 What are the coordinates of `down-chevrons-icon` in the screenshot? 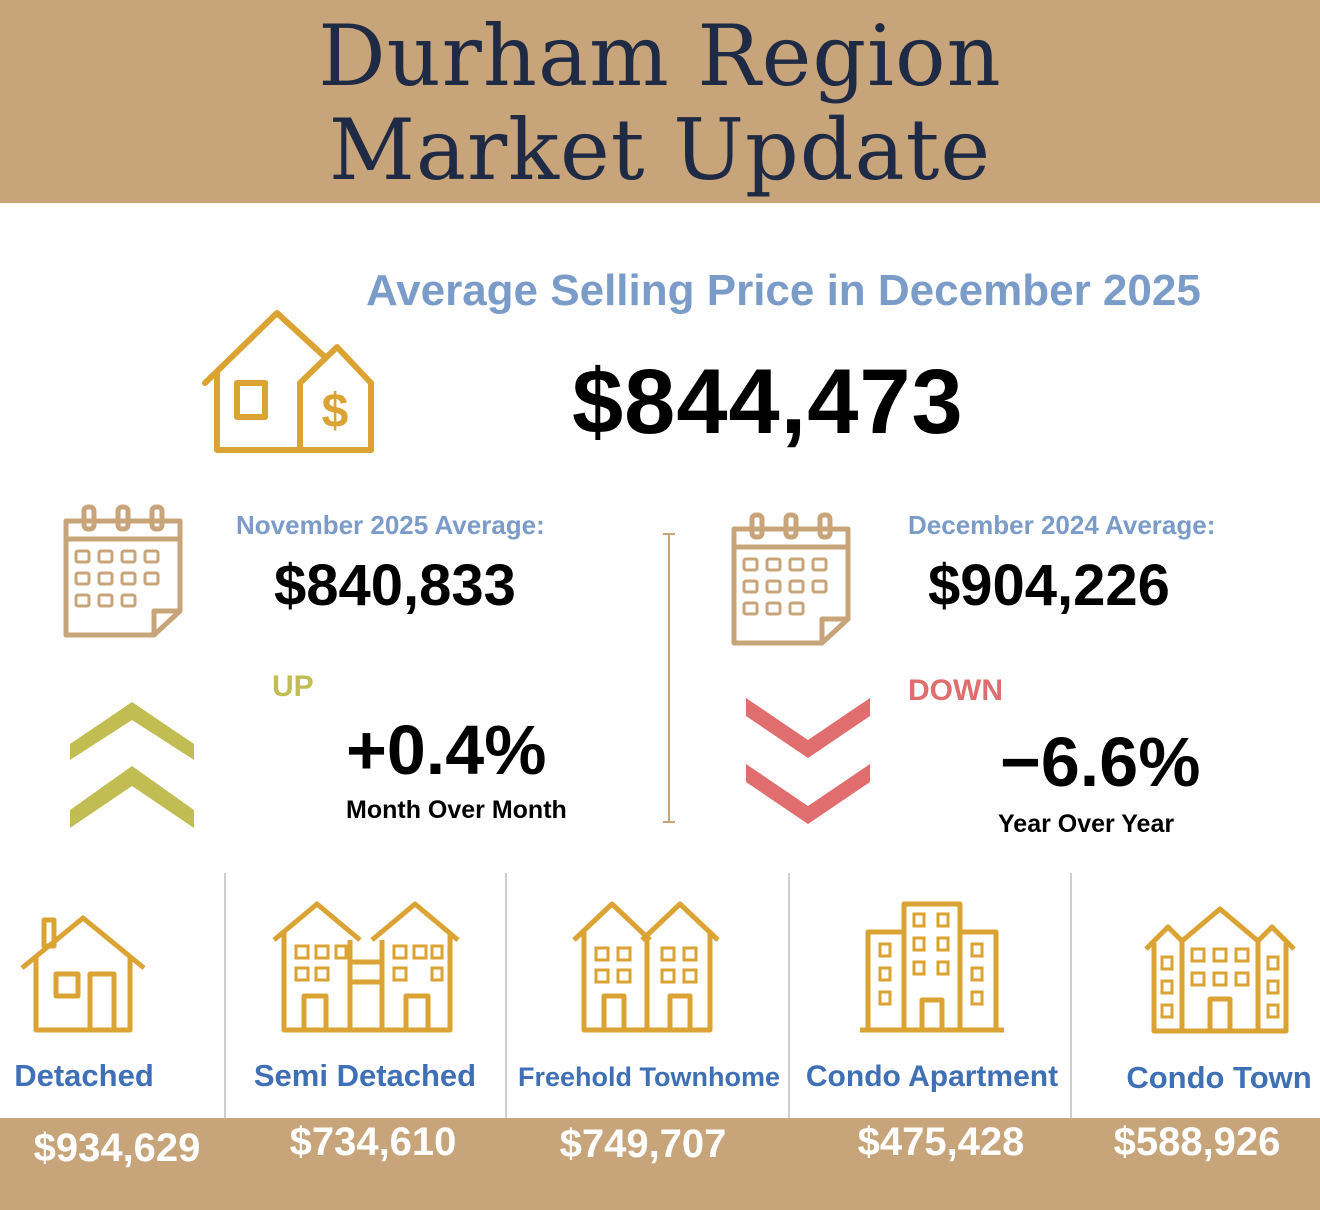 It's located at (808, 761).